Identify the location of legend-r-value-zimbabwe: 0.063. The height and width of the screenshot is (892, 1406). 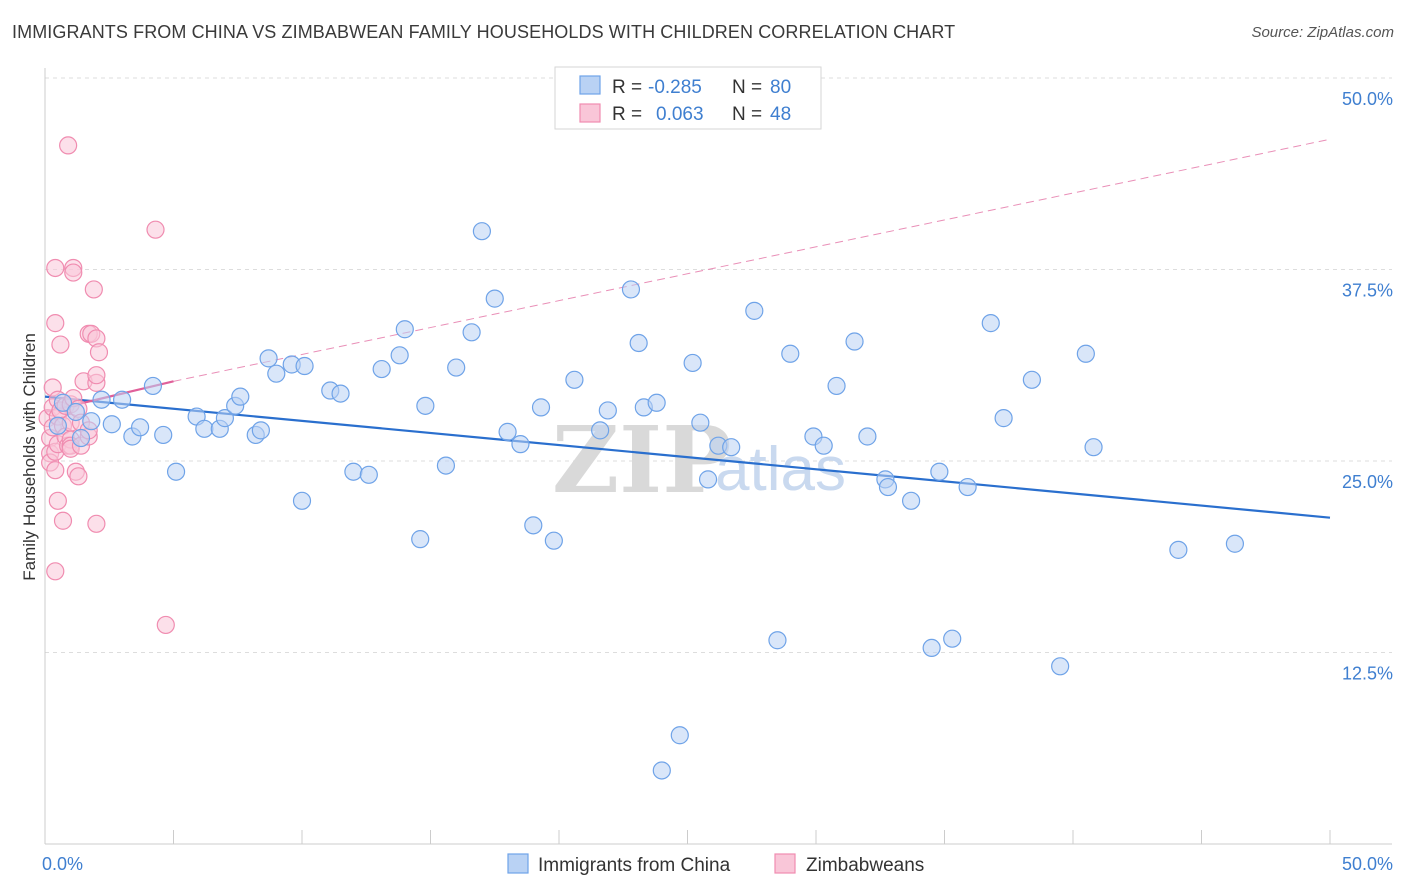
(680, 114).